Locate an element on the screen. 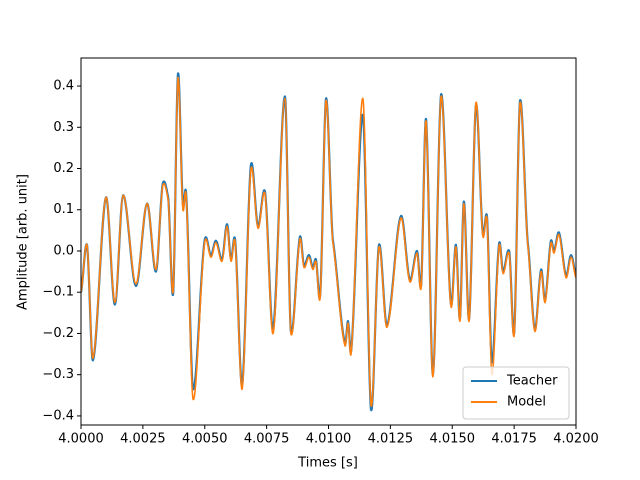 The width and height of the screenshot is (640, 480). legend-label: Teacher is located at coordinates (532, 381).